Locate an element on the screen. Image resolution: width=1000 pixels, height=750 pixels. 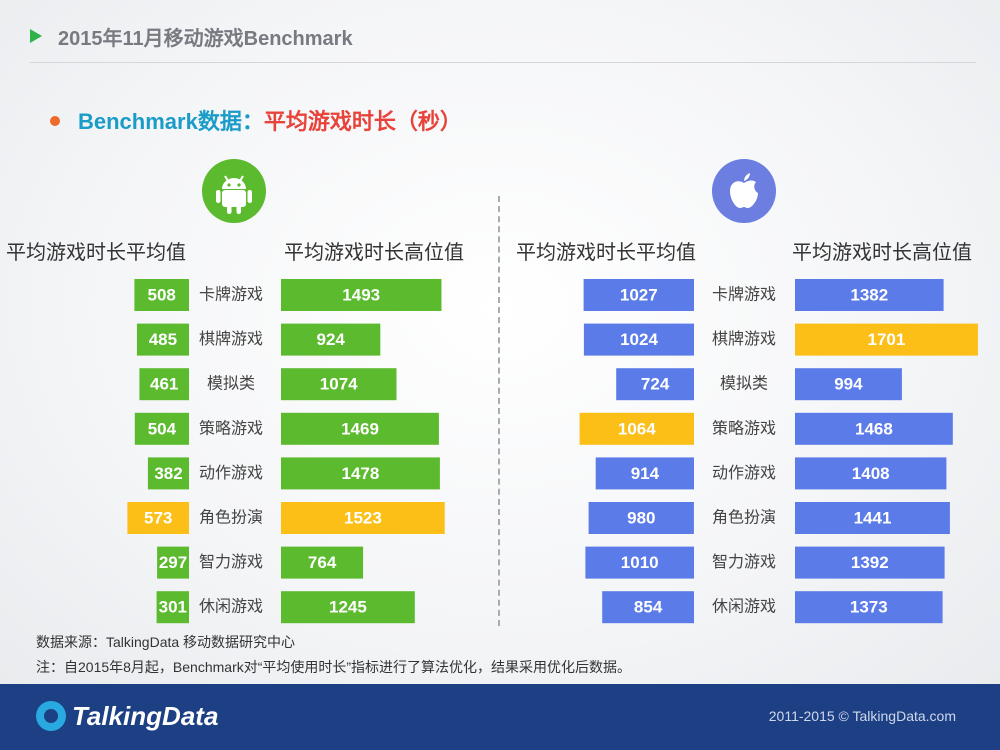
bar-value-label: 461 is located at coordinates (164, 384).